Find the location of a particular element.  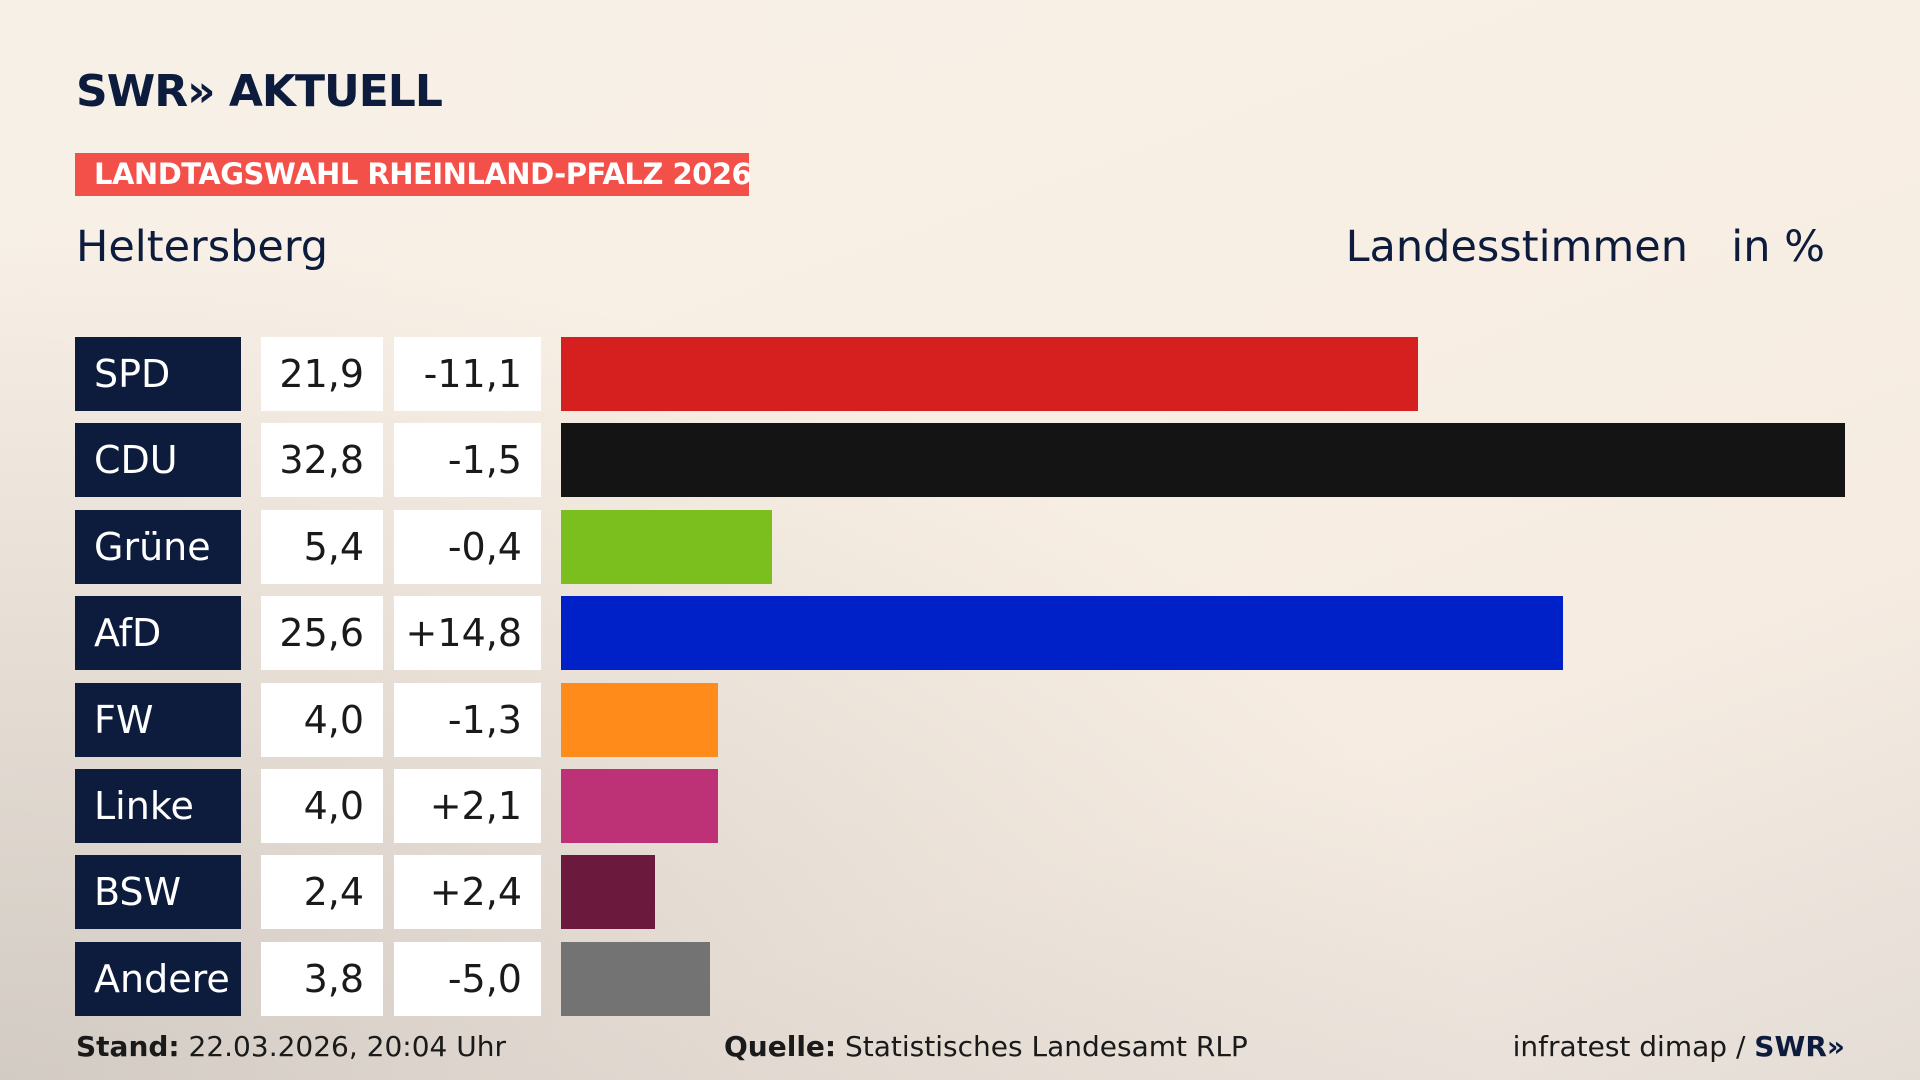

party-label: BSW is located at coordinates (158, 892).